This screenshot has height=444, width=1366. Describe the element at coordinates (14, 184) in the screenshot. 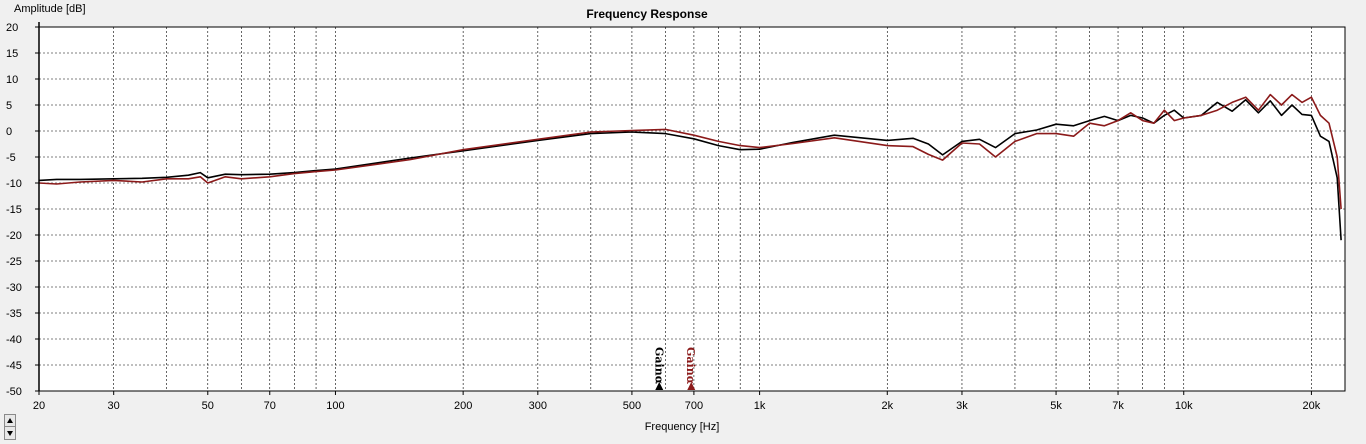

I see `y-tick-label: -10` at that location.